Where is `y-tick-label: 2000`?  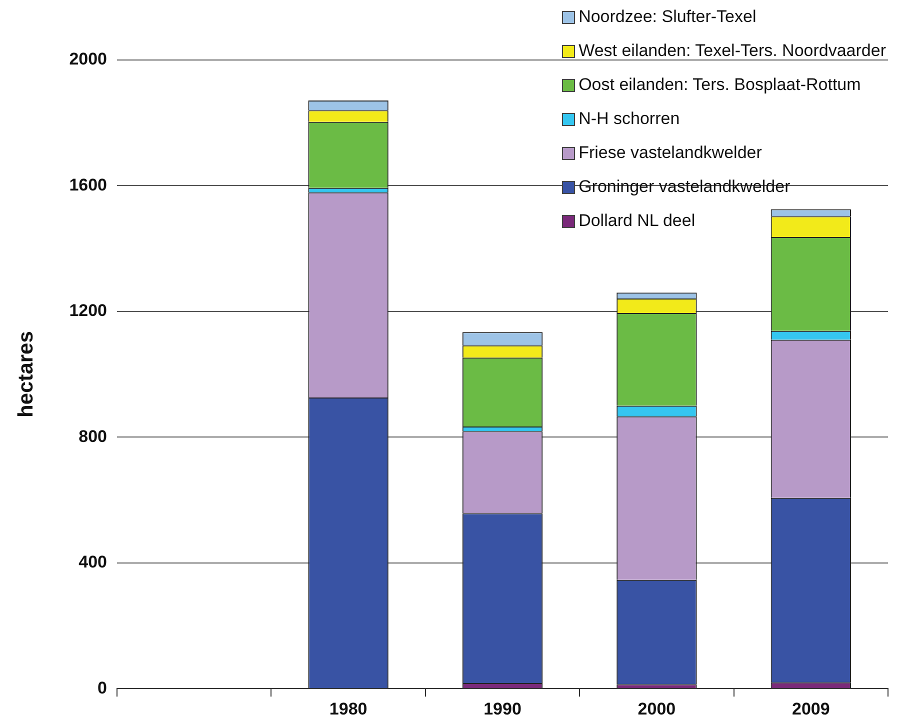
y-tick-label: 2000 is located at coordinates (88, 59).